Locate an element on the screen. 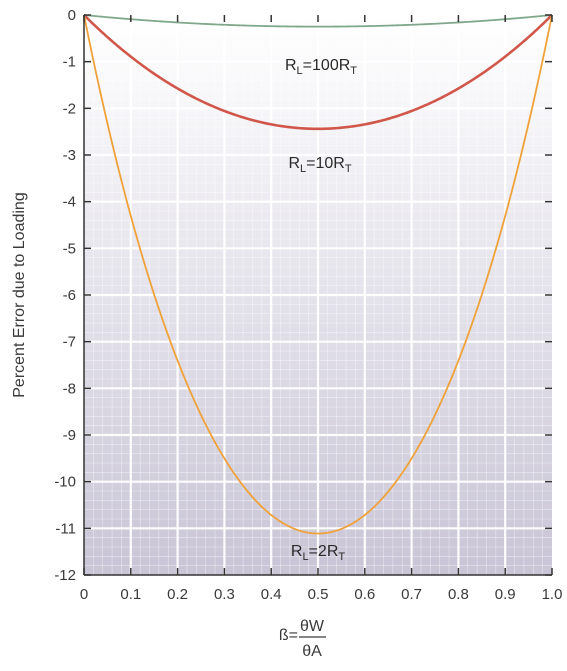 This screenshot has width=567, height=671. x-tick-label: 0.6 is located at coordinates (364, 594).